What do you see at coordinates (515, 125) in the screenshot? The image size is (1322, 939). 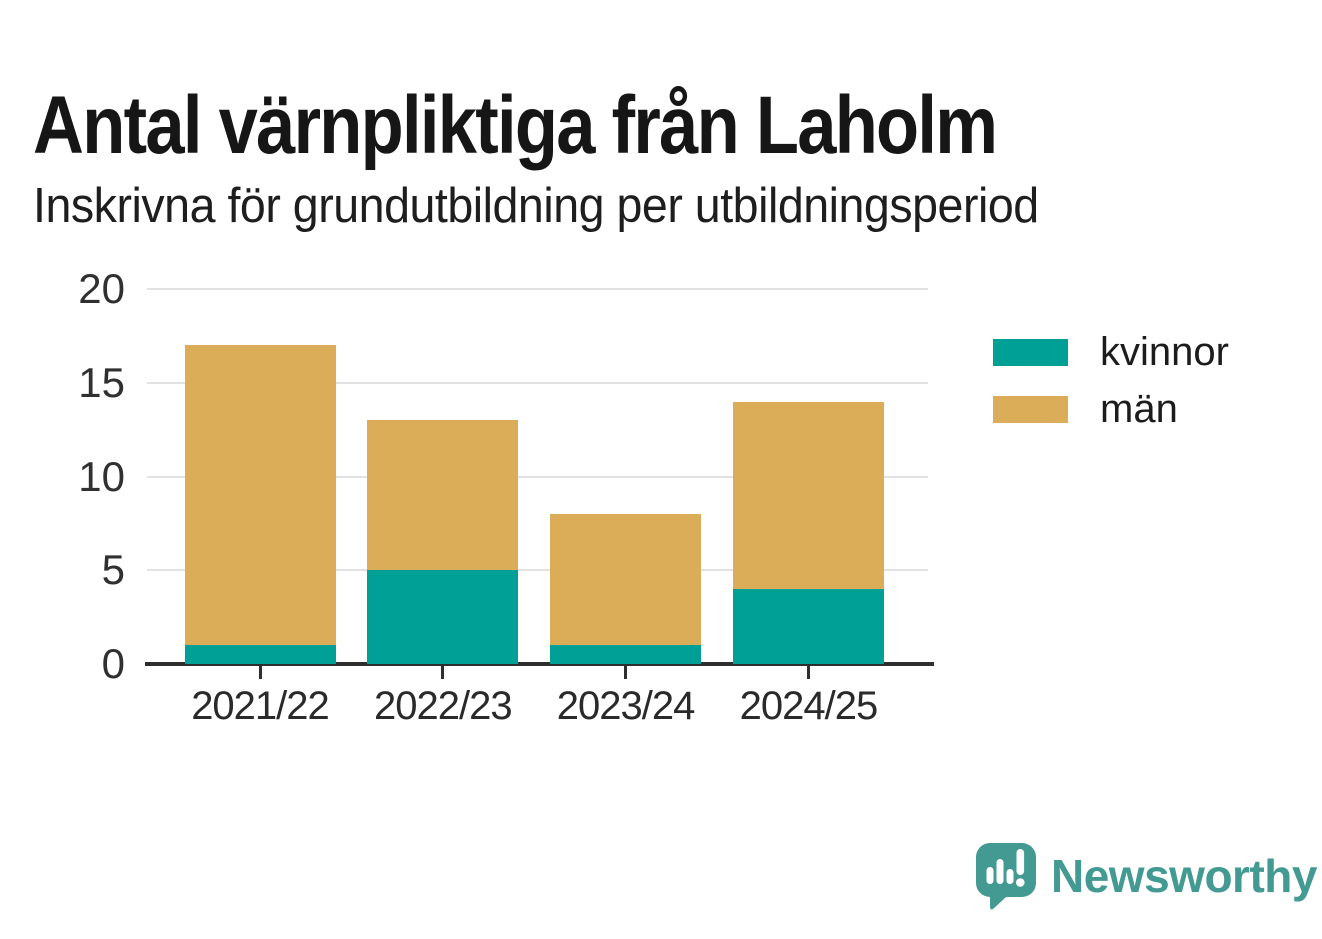 I see `chart-title: Antal värnpliktiga från Laholm` at bounding box center [515, 125].